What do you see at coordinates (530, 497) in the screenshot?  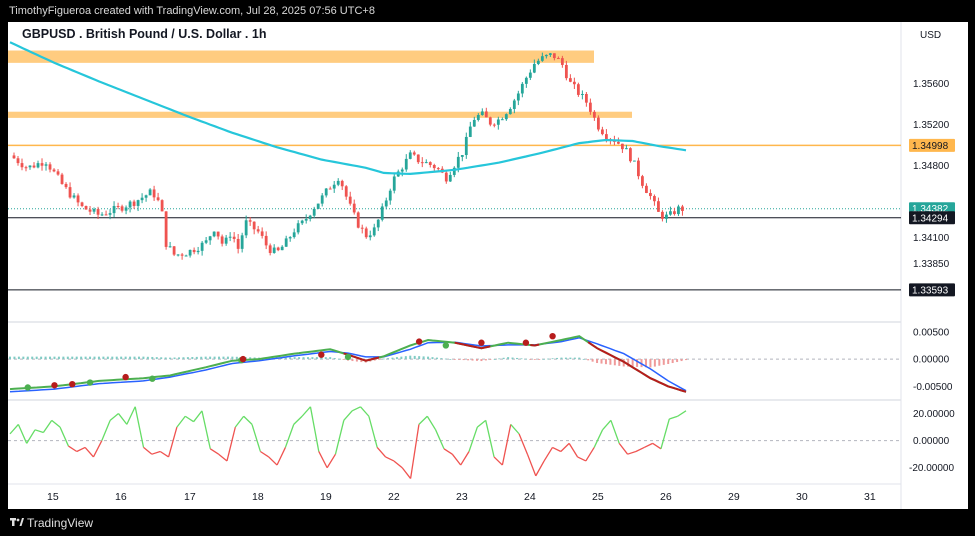 I see `x-tick: 24` at bounding box center [530, 497].